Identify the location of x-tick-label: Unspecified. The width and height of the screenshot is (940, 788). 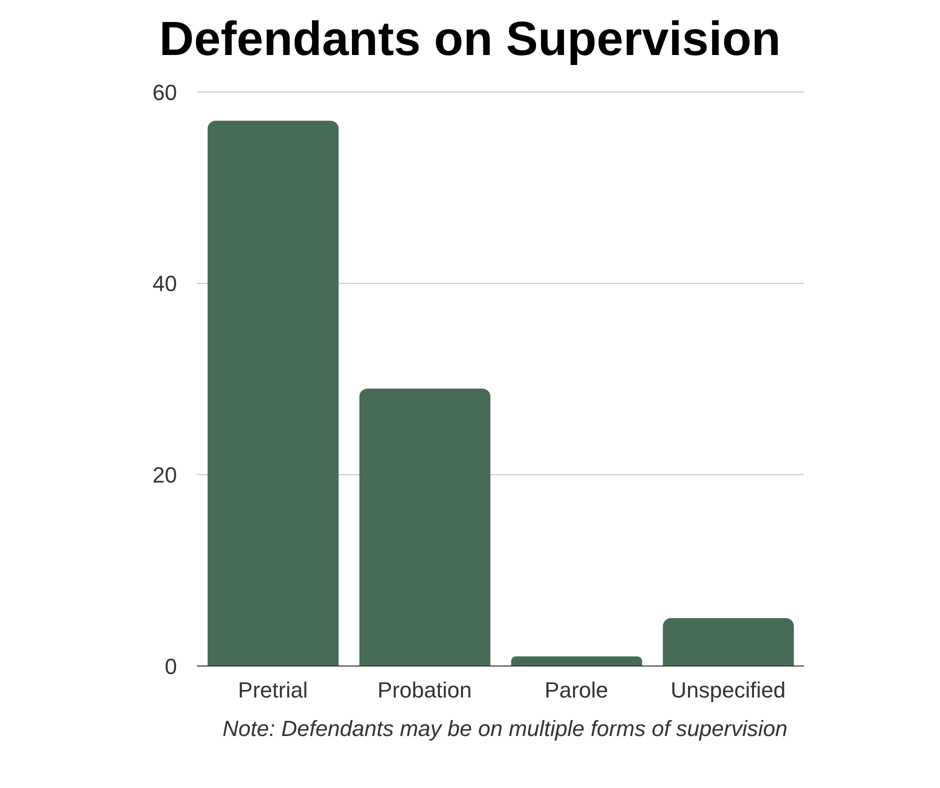
(728, 690).